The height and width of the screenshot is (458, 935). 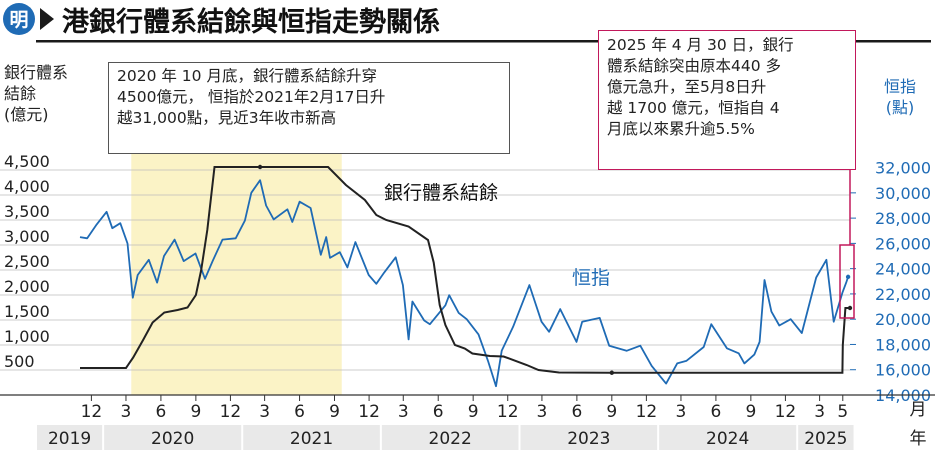 What do you see at coordinates (903, 193) in the screenshot?
I see `y-right-tick-label: 30,000` at bounding box center [903, 193].